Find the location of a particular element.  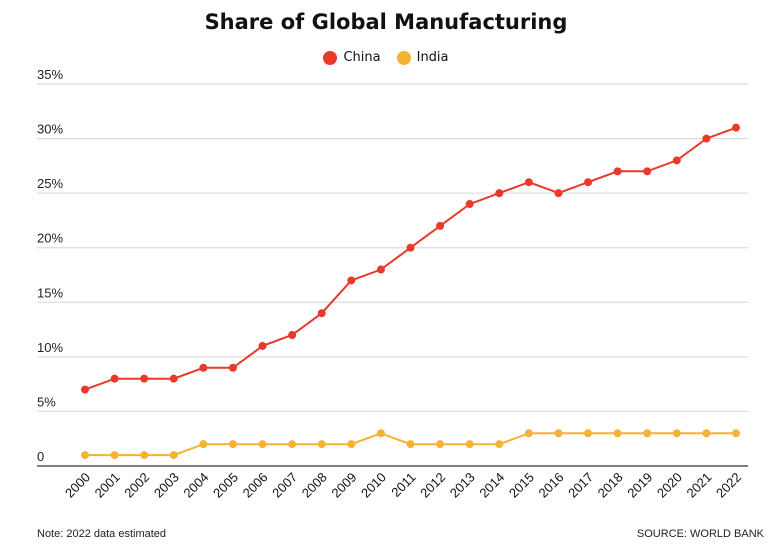

legend-label-china: China is located at coordinates (362, 57).